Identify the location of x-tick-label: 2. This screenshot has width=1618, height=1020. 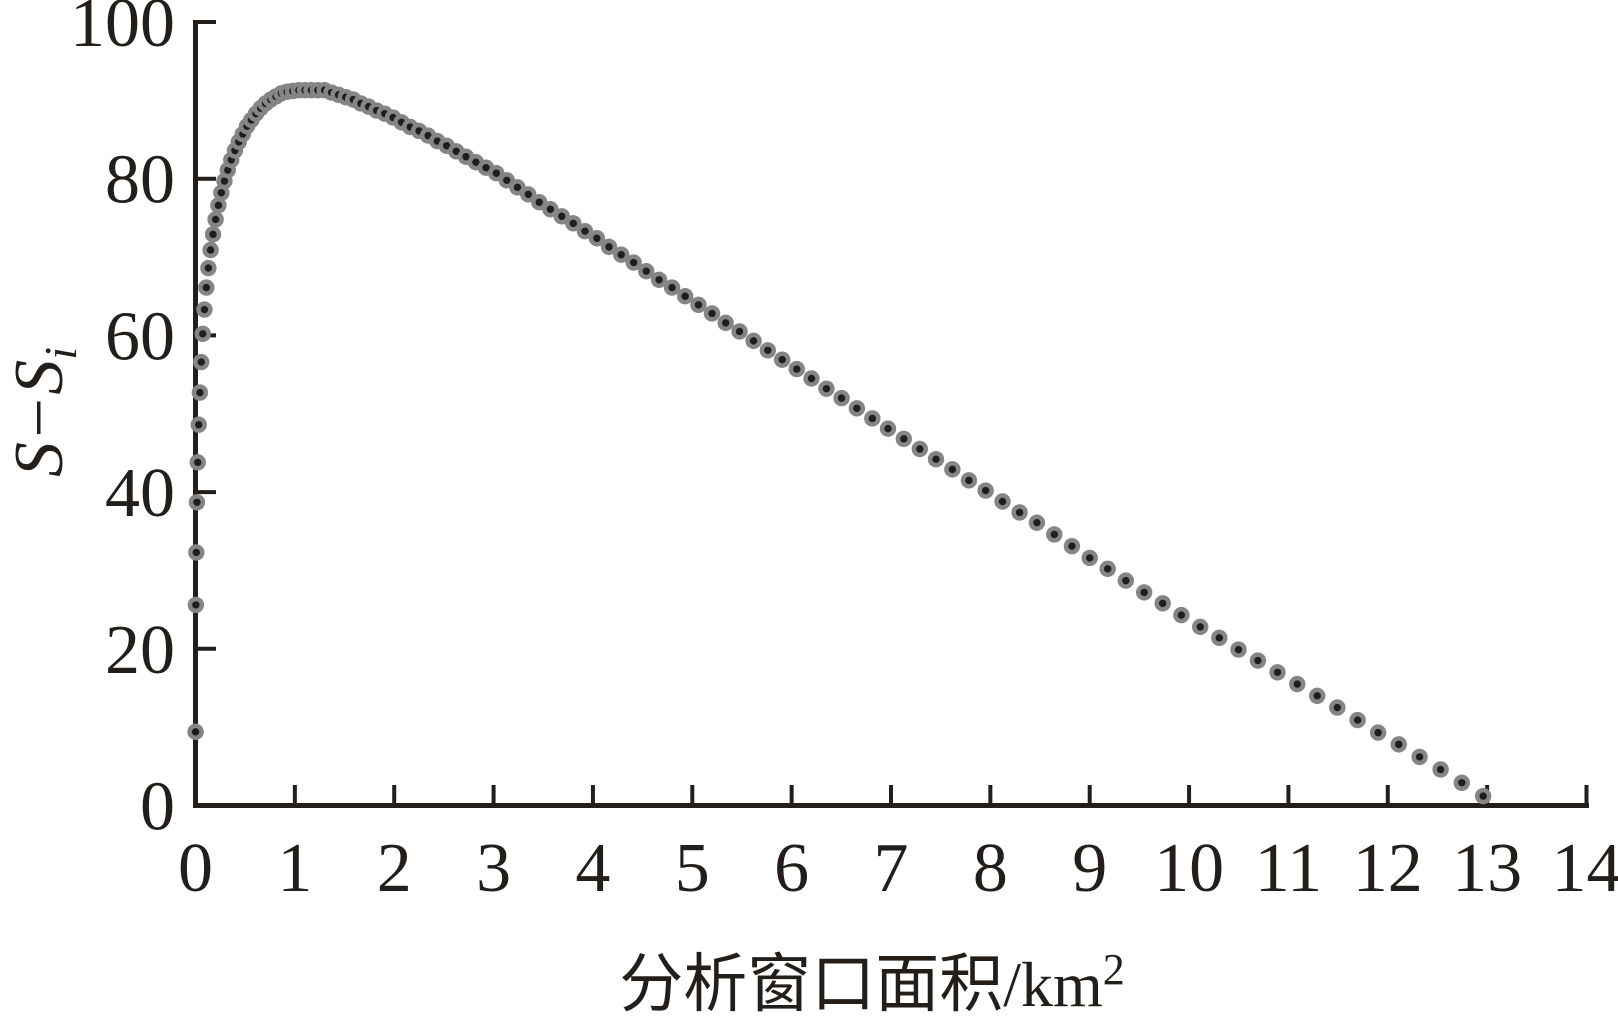
(394, 868).